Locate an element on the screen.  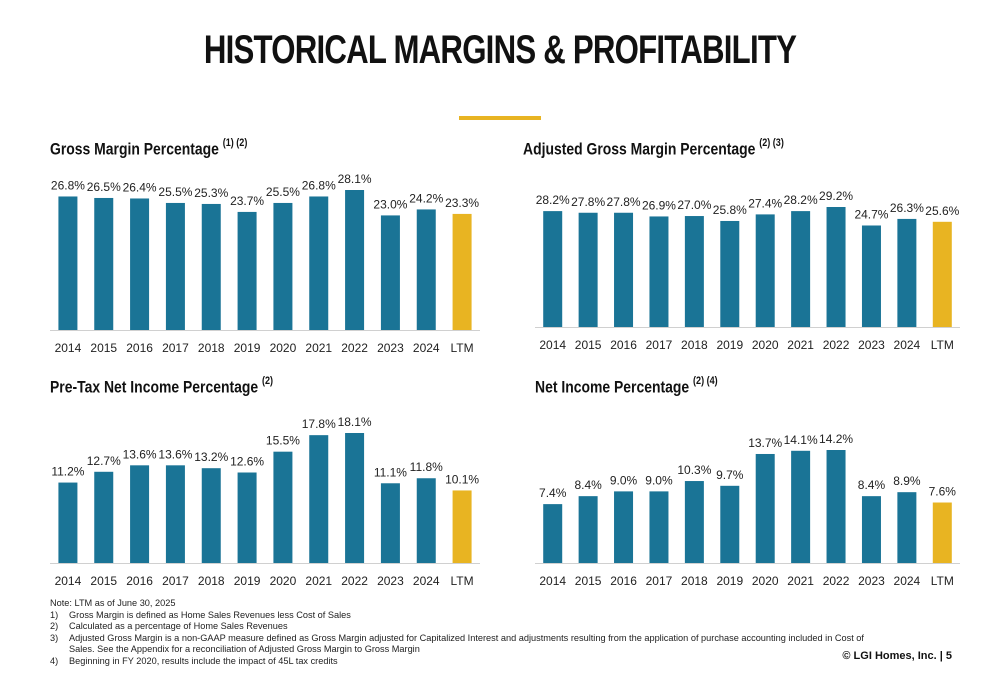
data-label: 24.2% is located at coordinates (426, 198).